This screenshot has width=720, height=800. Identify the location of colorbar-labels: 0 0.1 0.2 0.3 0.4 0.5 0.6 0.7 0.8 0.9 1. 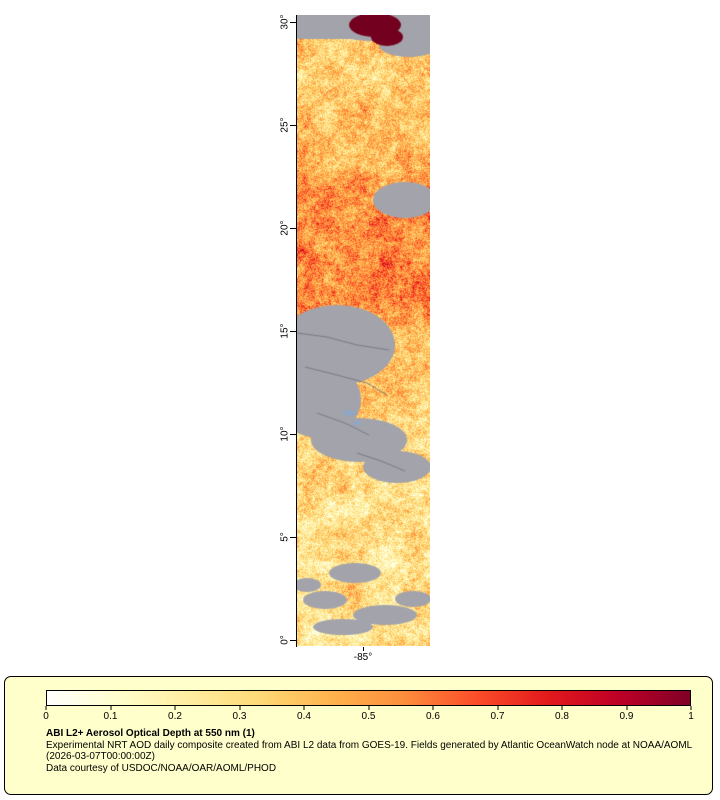
(368, 717).